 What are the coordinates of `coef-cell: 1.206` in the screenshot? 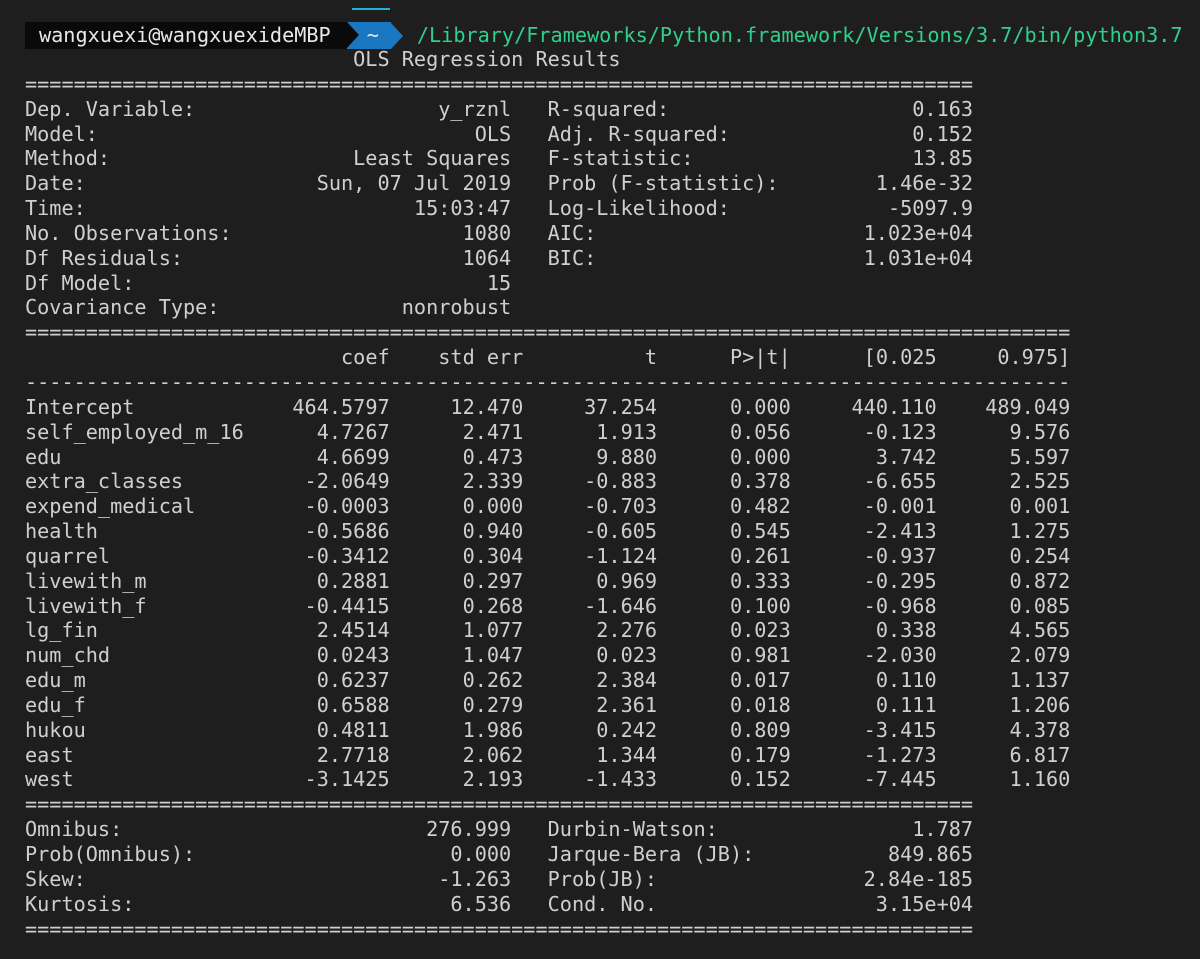 It's located at (1003, 704).